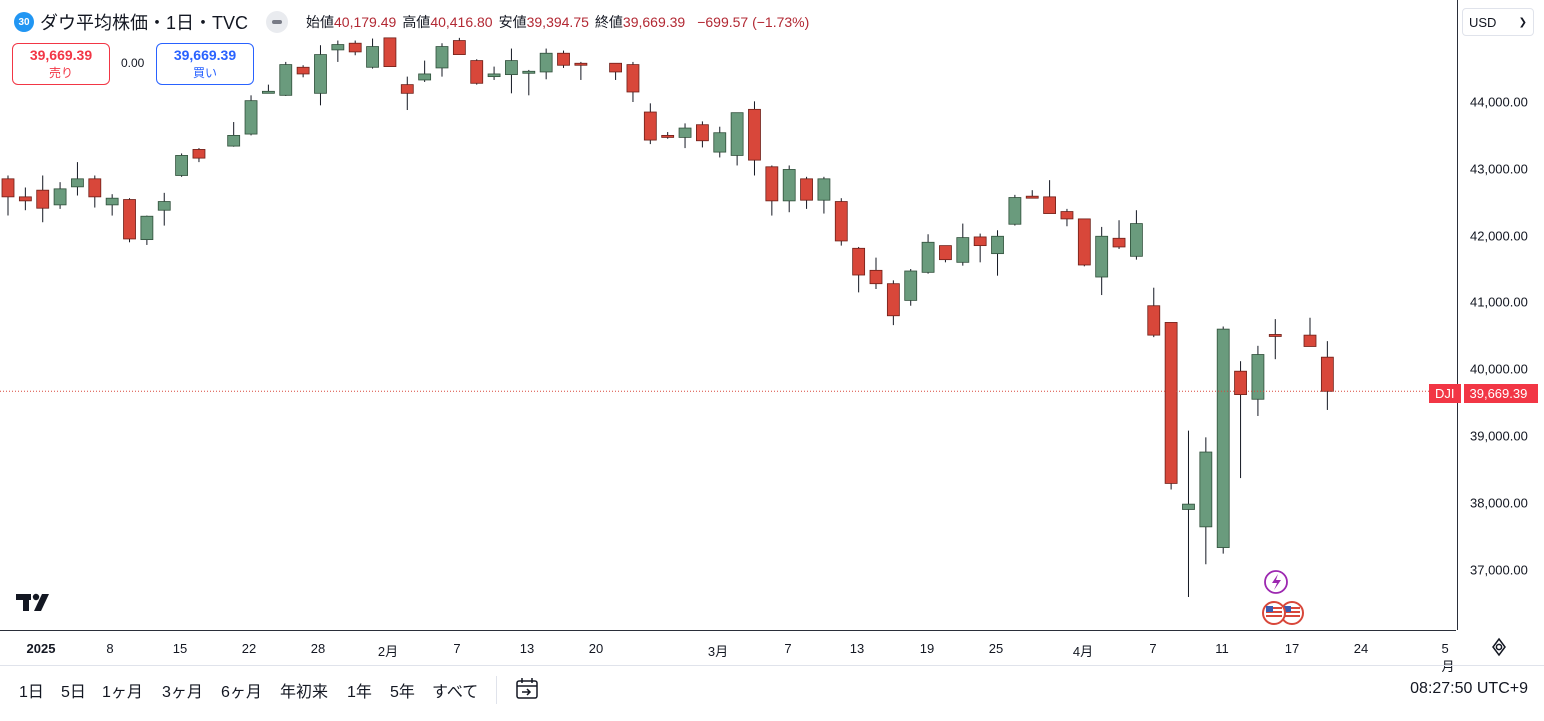  What do you see at coordinates (61, 64) in the screenshot?
I see `sell-button: 39,669.39 売り` at bounding box center [61, 64].